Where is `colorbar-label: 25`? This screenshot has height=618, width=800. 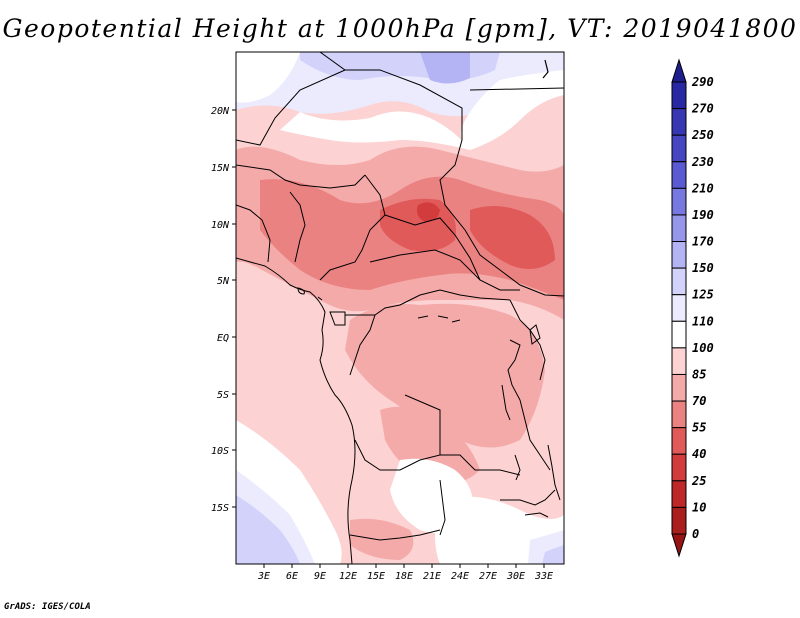
colorbar-label: 25 is located at coordinates (698, 481).